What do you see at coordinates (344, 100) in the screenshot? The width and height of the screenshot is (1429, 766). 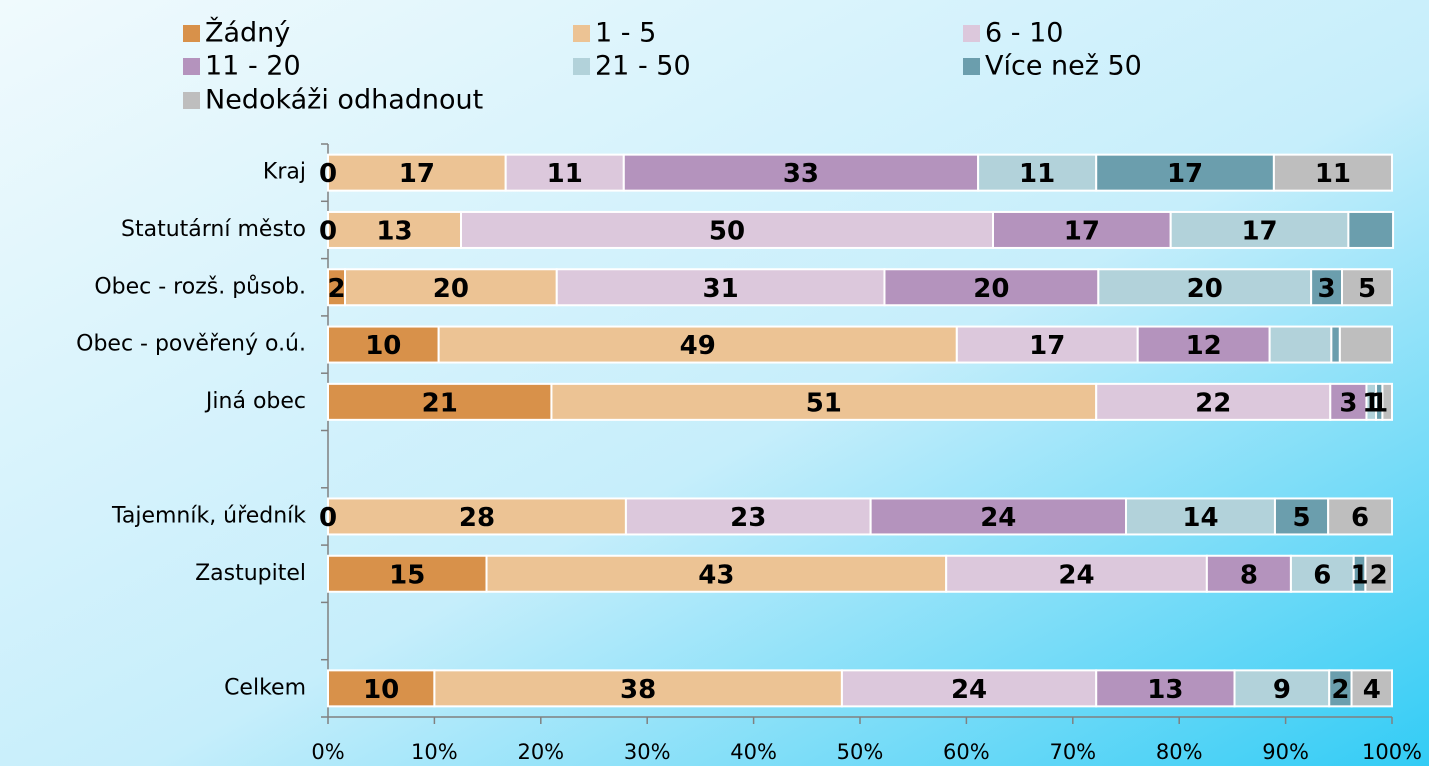 I see `legend-label: Nedokáži odhadnout` at bounding box center [344, 100].